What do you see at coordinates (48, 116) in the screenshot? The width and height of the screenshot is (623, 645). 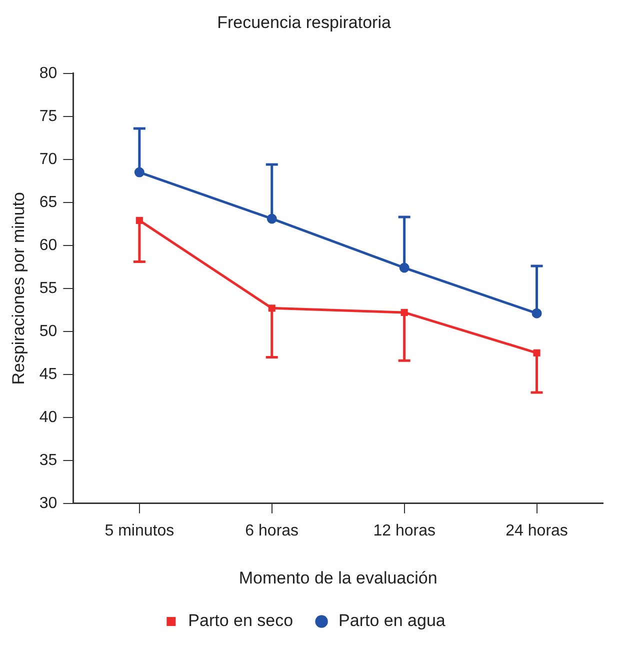 I see `y-tick-label: 75` at bounding box center [48, 116].